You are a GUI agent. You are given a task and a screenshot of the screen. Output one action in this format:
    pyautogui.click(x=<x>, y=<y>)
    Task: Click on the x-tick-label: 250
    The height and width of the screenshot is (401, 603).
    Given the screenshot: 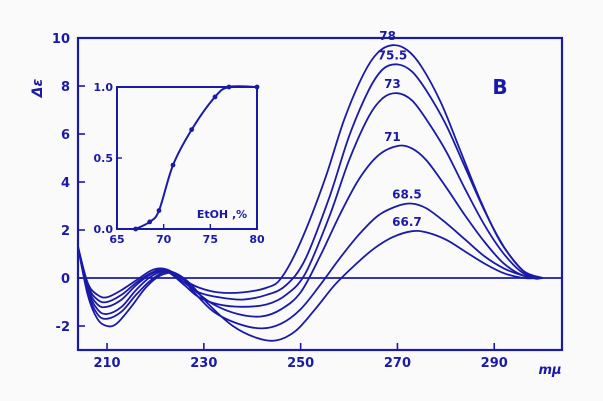 What is the action you would take?
    pyautogui.click(x=300, y=363)
    